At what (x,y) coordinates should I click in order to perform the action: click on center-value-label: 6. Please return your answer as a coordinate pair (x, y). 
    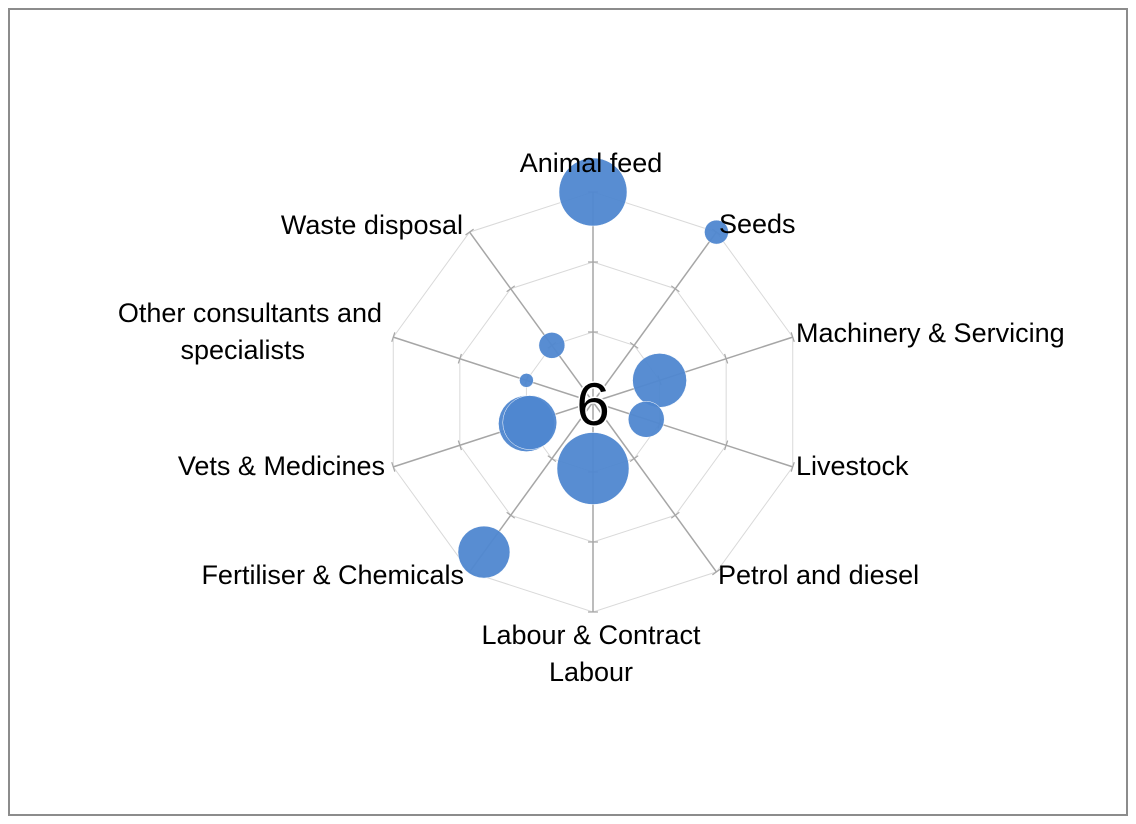
    Looking at the image, I should click on (592, 404).